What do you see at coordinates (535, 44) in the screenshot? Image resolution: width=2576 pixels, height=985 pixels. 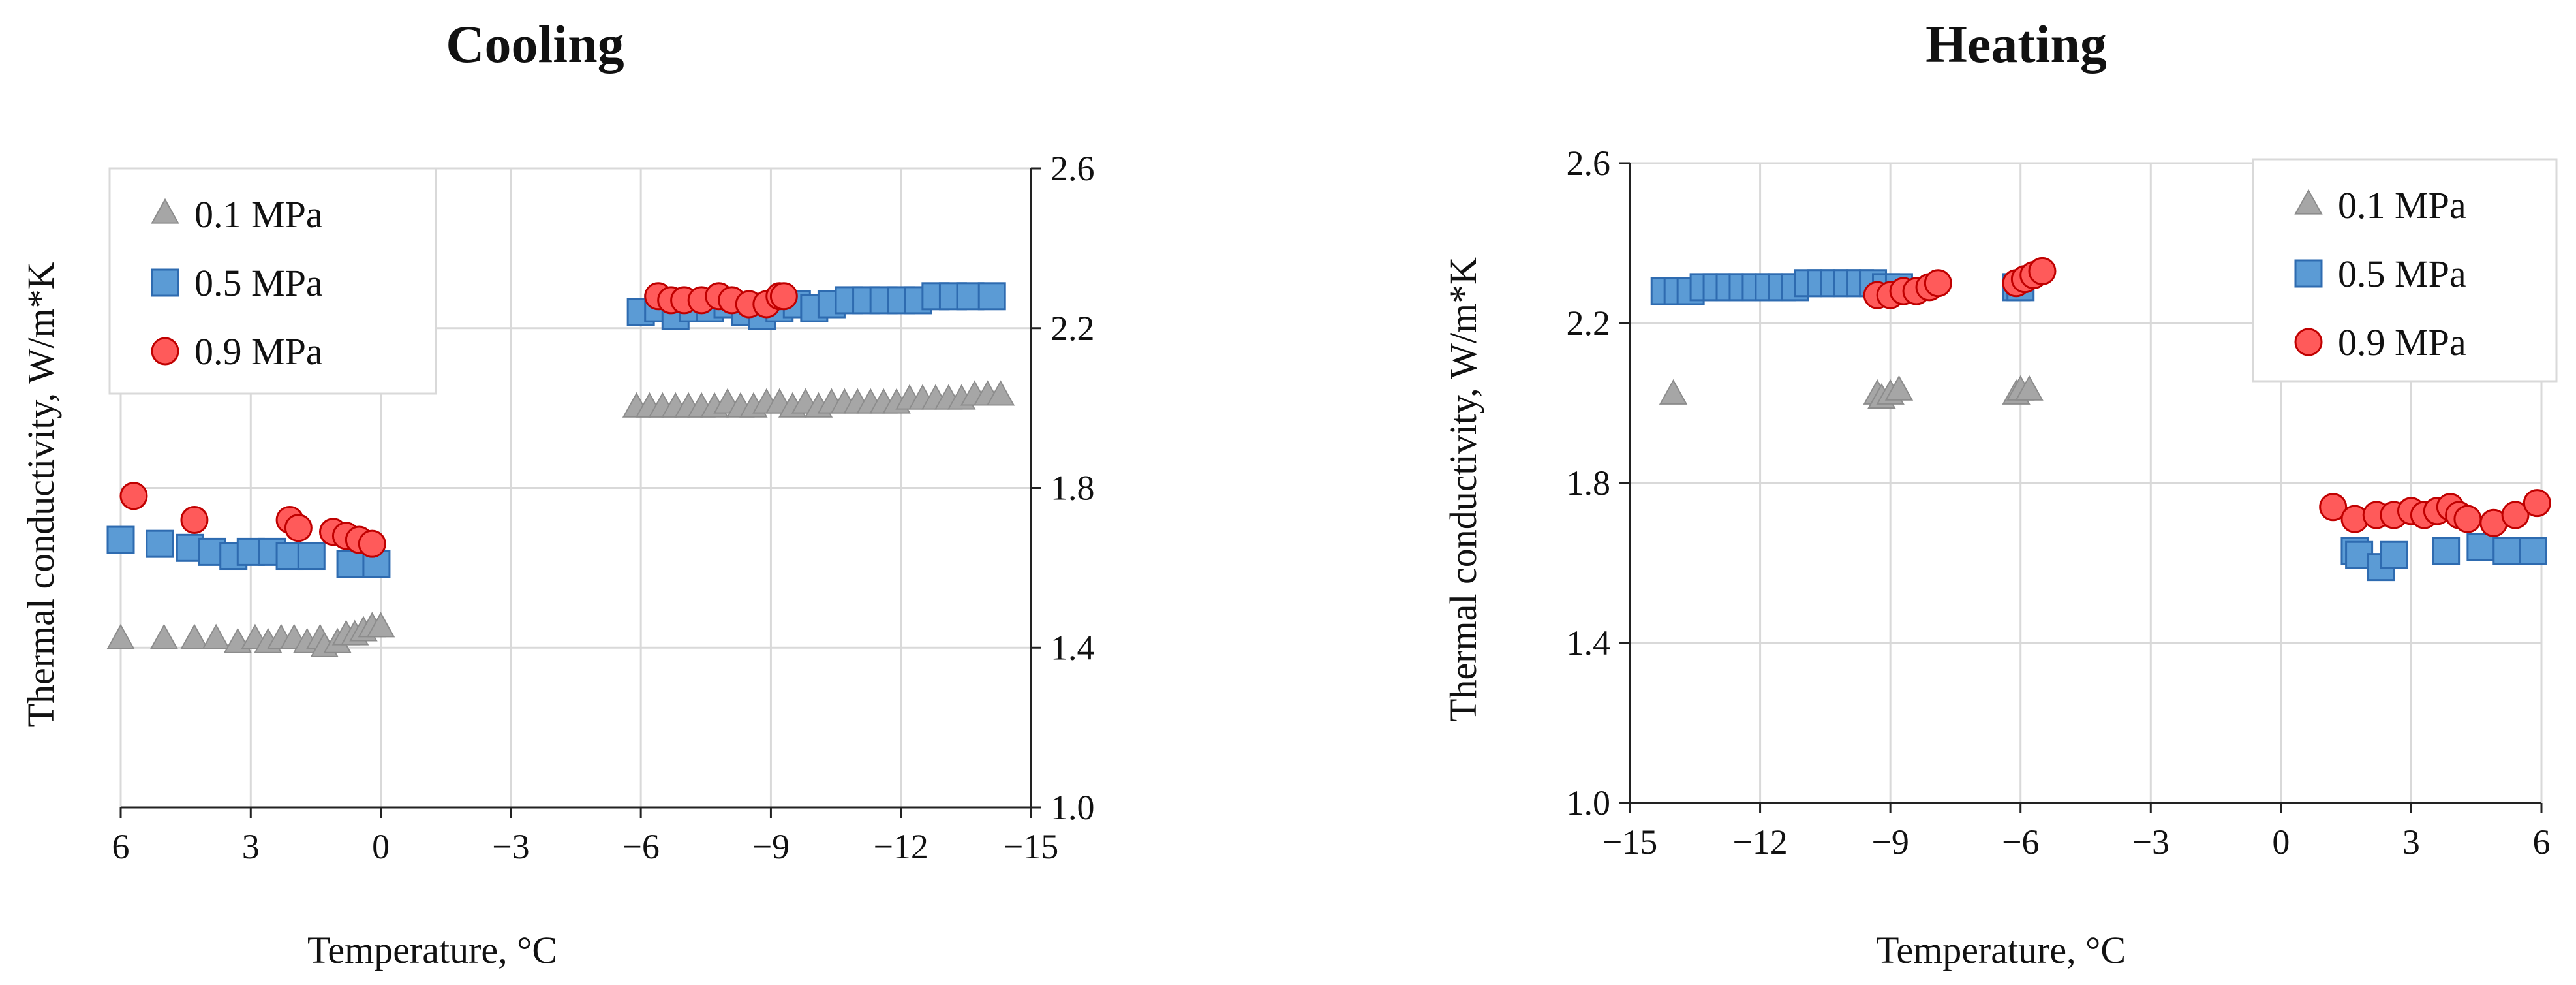 I see `chart-title: Cooling` at bounding box center [535, 44].